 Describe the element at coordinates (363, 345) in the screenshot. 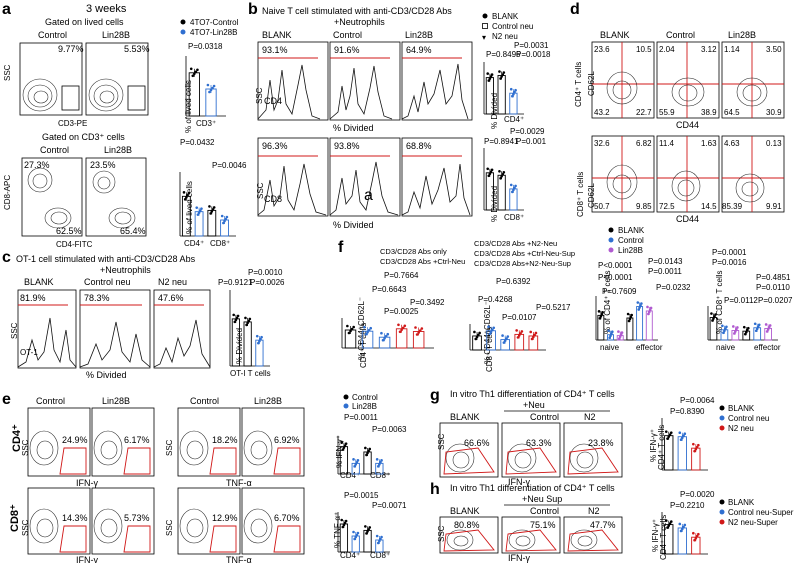

I see `bar-f-cd4-ylabel2: CD4⁺ T cells` at that location.